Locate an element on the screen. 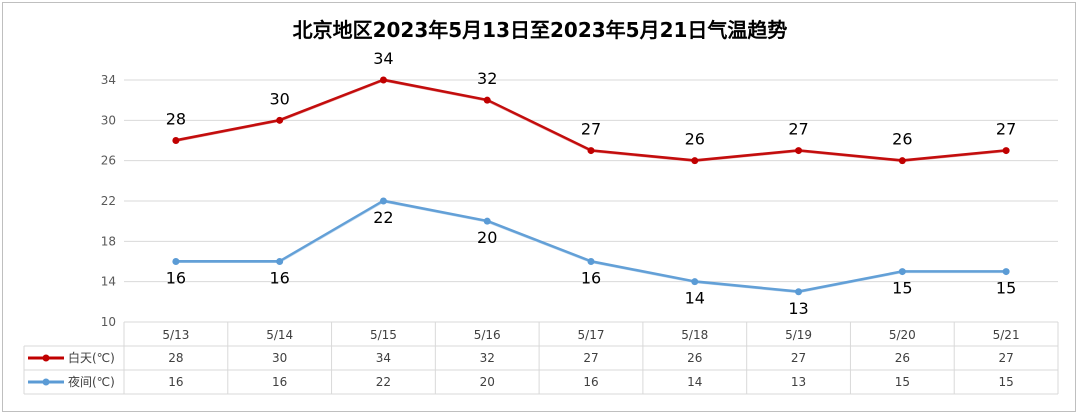  x-tick-label: 5/17 is located at coordinates (591, 335).